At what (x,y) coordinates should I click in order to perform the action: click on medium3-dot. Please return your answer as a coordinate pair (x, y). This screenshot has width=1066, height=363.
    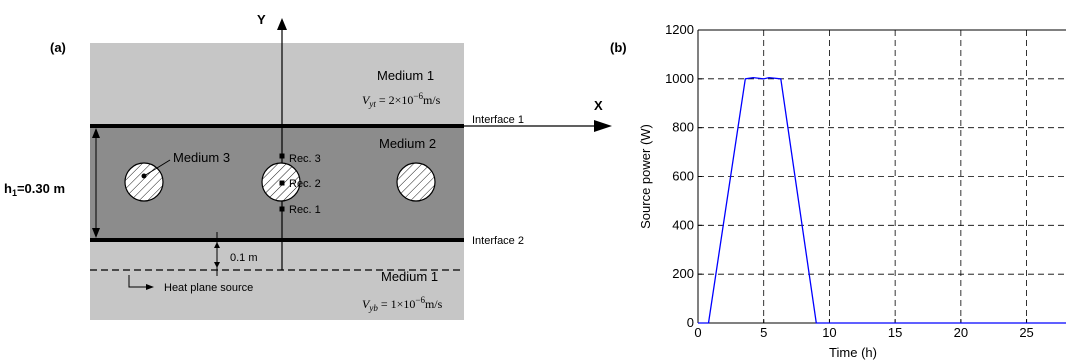
    Looking at the image, I should click on (144, 176).